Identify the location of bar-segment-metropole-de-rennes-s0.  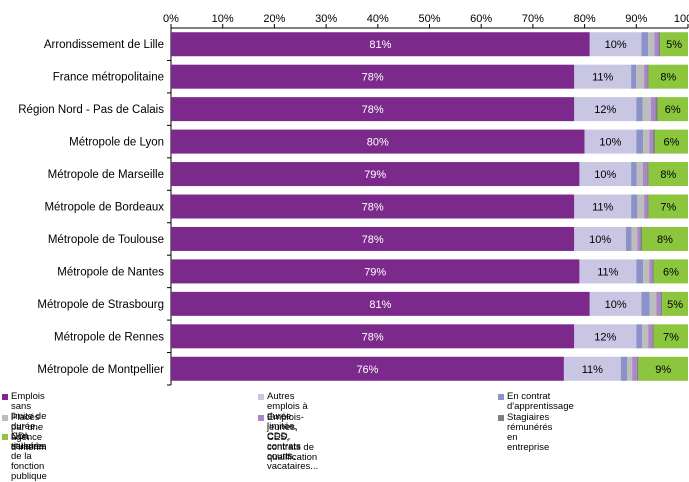
(373, 336).